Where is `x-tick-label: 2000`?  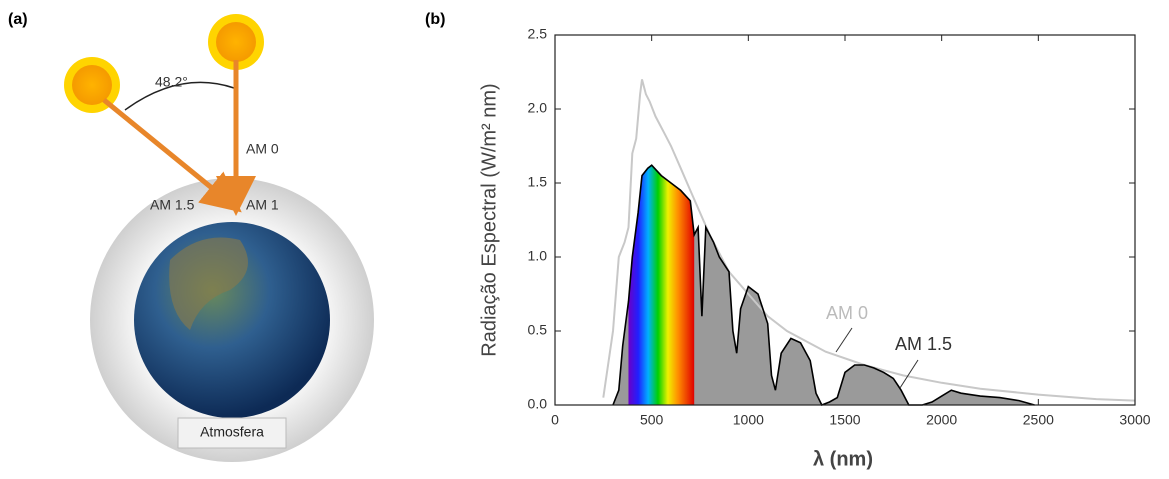
x-tick-label: 2000 is located at coordinates (941, 420).